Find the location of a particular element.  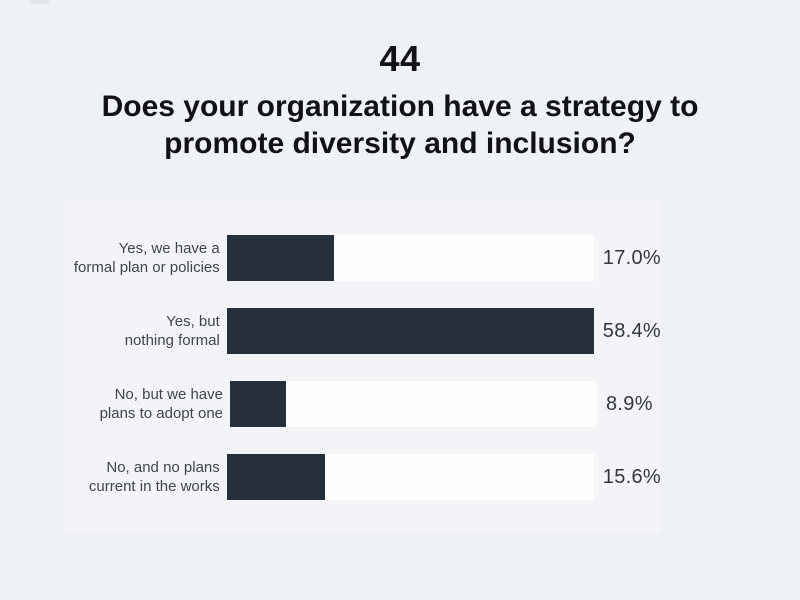

slide-number: 44 is located at coordinates (400, 58).